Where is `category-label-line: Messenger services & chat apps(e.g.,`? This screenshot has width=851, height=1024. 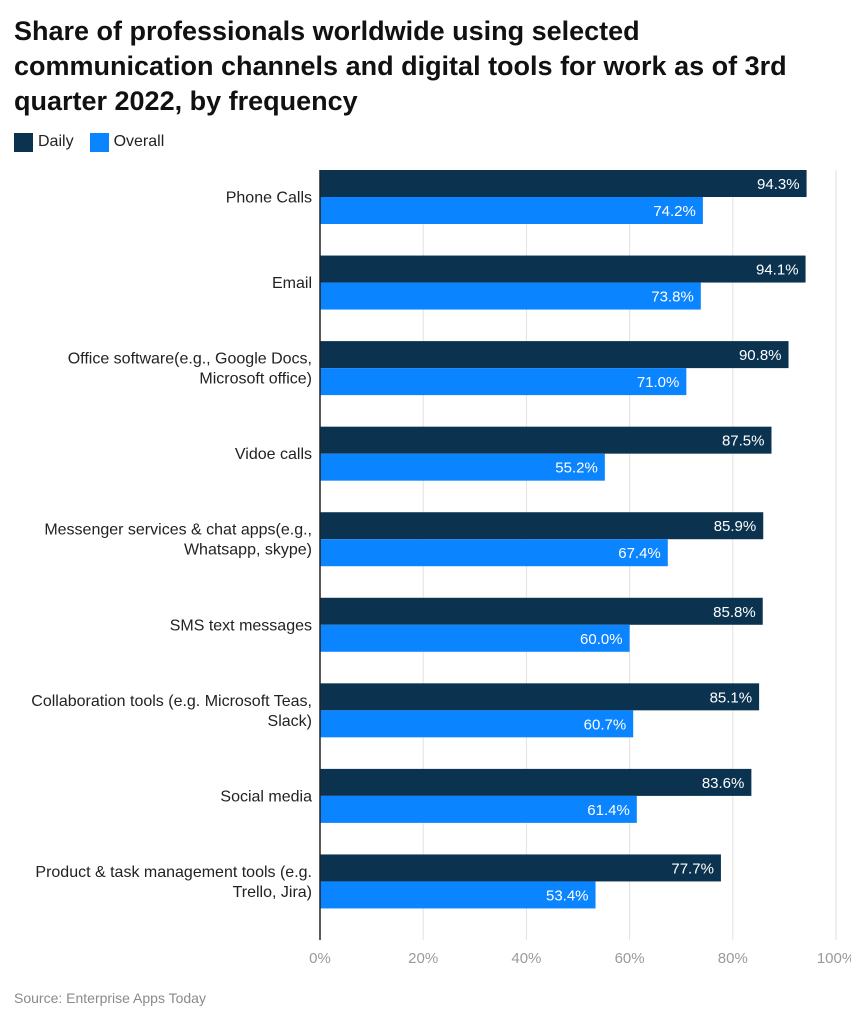
category-label-line: Messenger services & chat apps(e.g., is located at coordinates (178, 530).